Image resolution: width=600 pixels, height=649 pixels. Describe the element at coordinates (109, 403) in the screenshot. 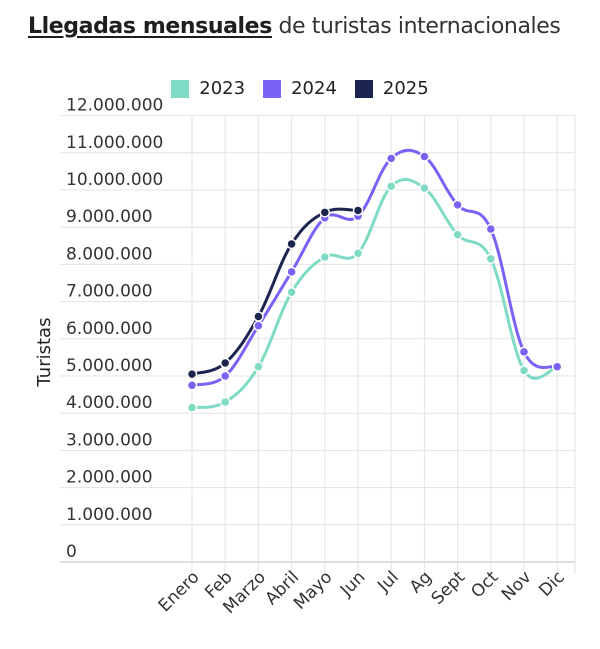

I see `y-tick-label: 4.000.000` at that location.